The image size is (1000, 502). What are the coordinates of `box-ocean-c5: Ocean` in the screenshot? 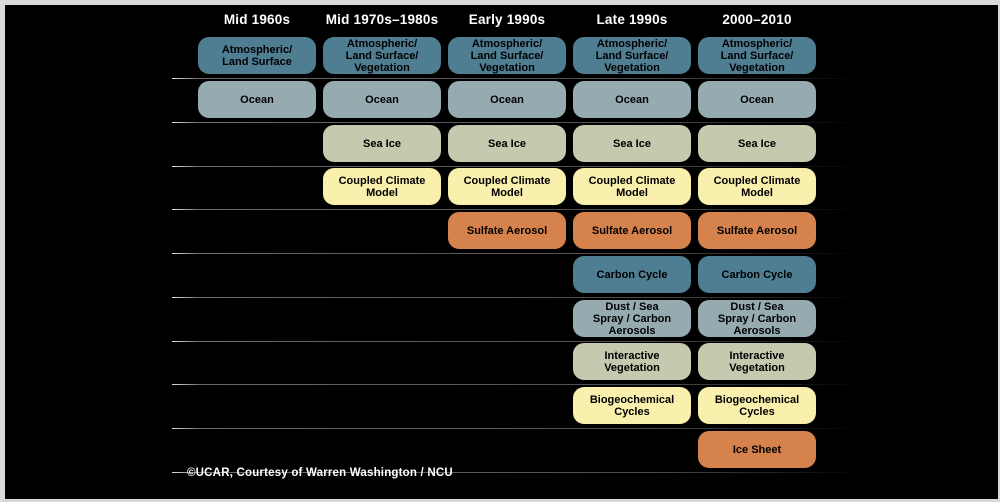 It's located at (757, 99).